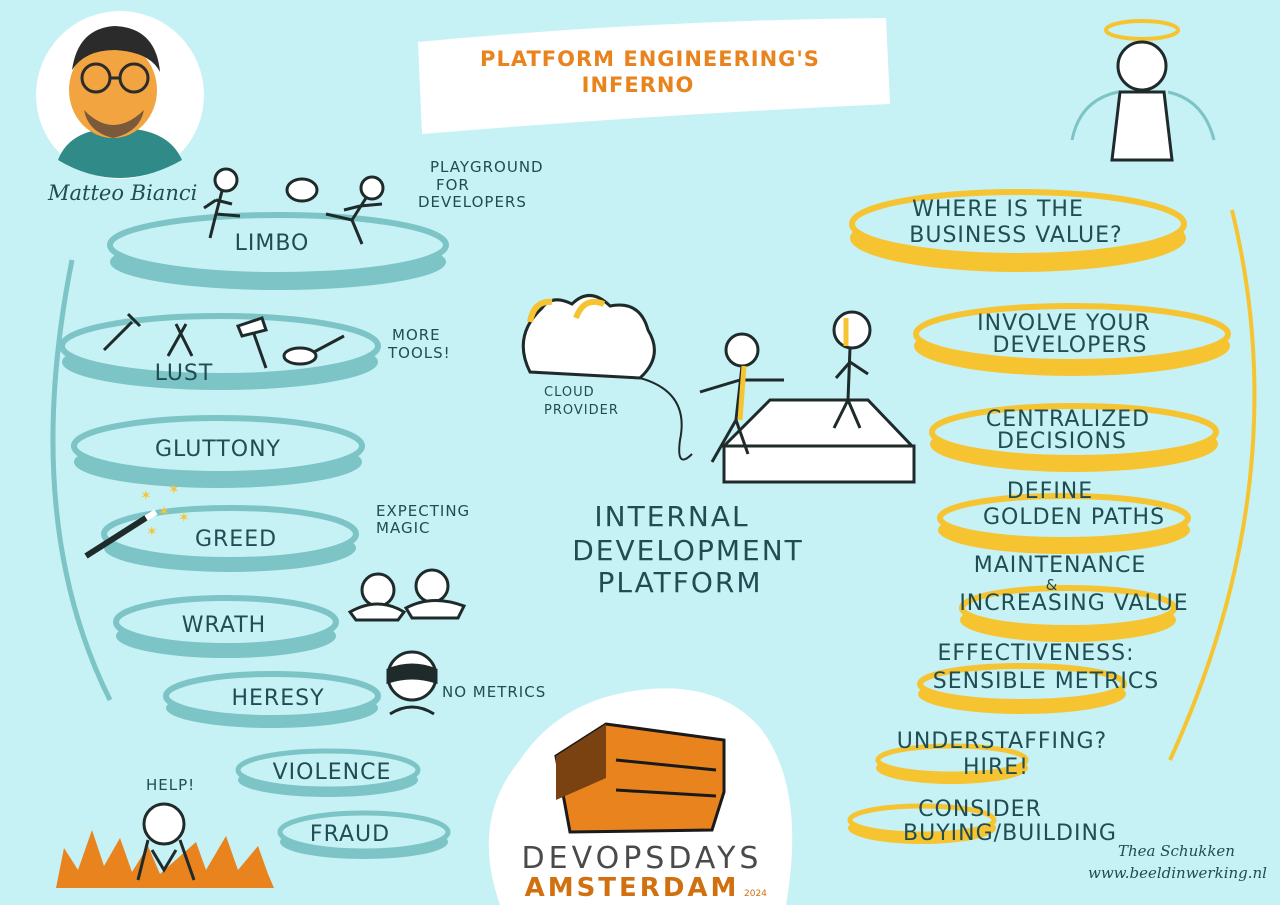 This screenshot has height=905, width=1280. What do you see at coordinates (122, 193) in the screenshot?
I see `speaker-name: Matteo Bianci` at bounding box center [122, 193].